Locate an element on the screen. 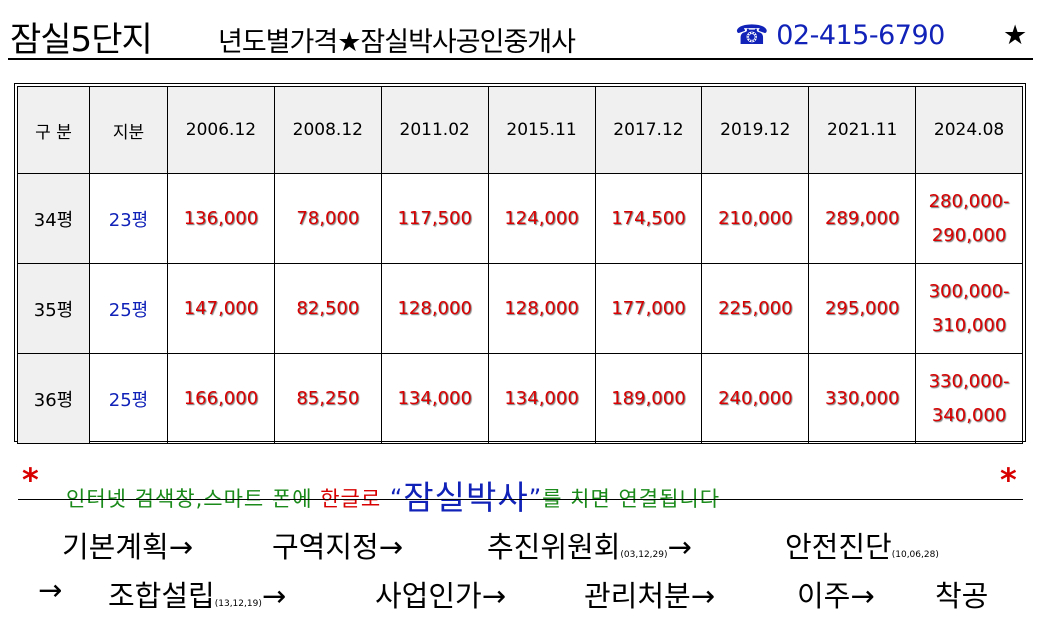  header-divider is located at coordinates (520, 59).